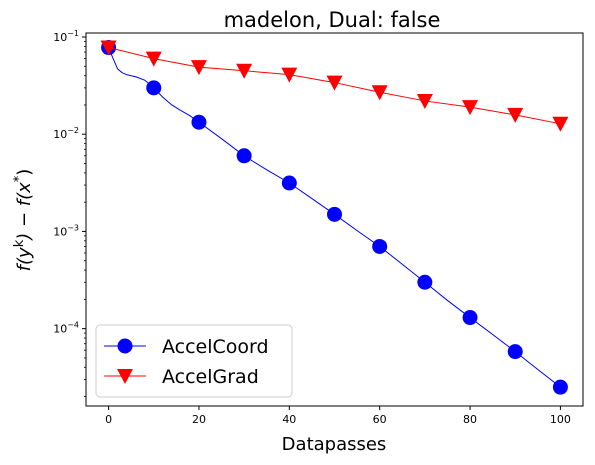 The image size is (595, 465). Describe the element at coordinates (23, 220) in the screenshot. I see `y-axis-label: f(yk) − f(x*)` at that location.